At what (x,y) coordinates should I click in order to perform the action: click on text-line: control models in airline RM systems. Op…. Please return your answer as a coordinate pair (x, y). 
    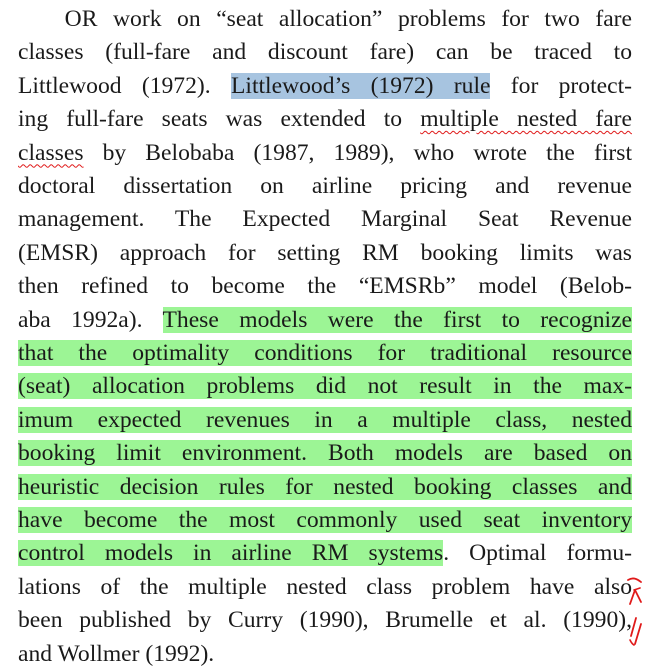
    Looking at the image, I should click on (325, 553).